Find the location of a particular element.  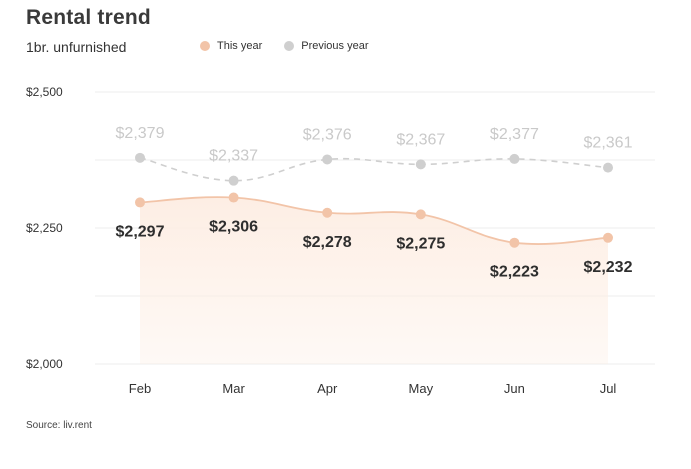

y-tick-label-2: $2,500 is located at coordinates (44, 92).